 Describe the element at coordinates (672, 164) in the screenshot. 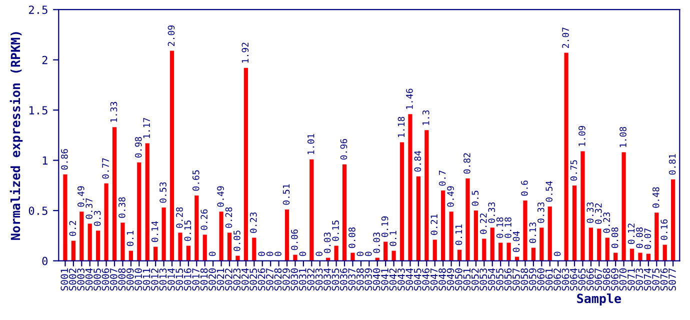

I see `data-label: 0.81` at that location.